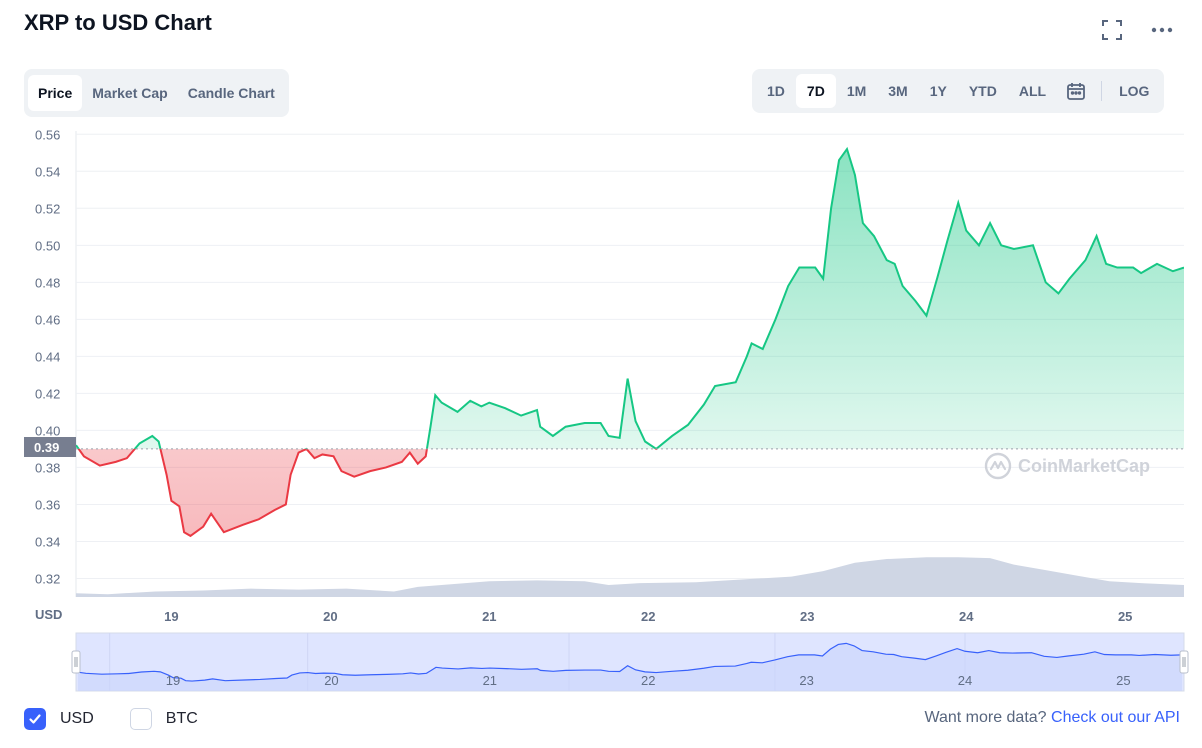 The width and height of the screenshot is (1202, 748). What do you see at coordinates (47, 134) in the screenshot?
I see `y-tick-label: 0.56` at bounding box center [47, 134].